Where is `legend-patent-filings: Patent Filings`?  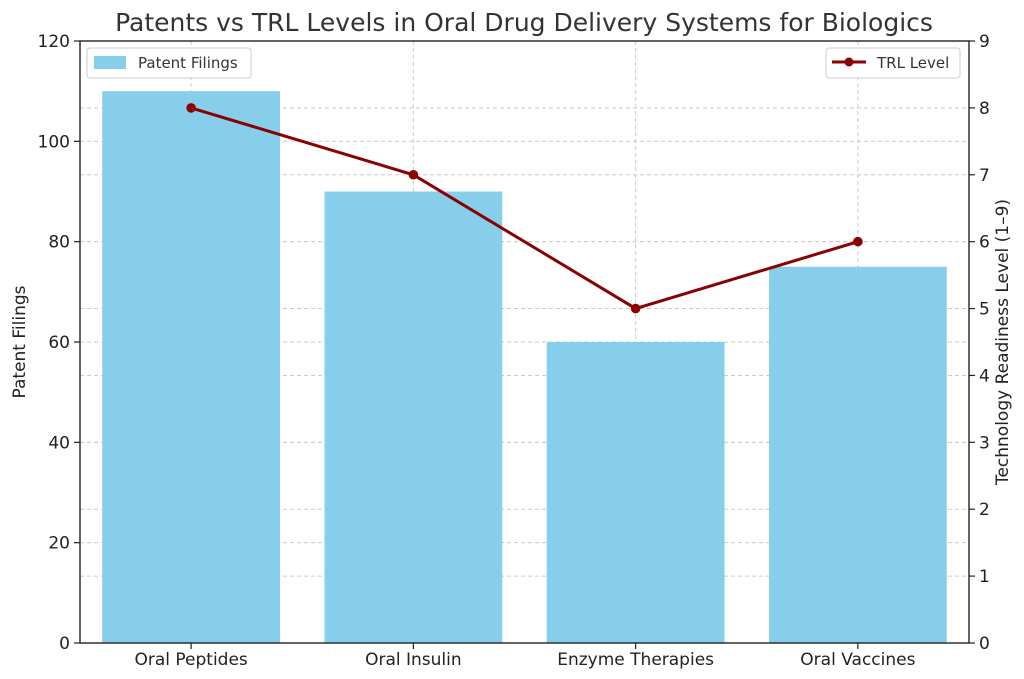
legend-patent-filings: Patent Filings is located at coordinates (169, 63).